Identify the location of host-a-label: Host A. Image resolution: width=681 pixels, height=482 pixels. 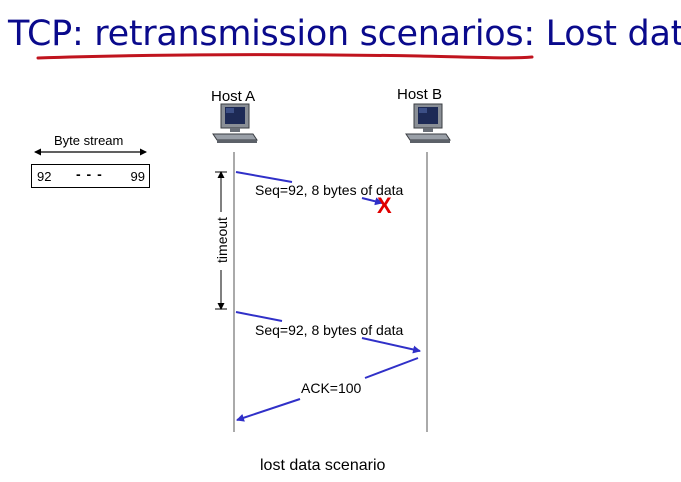
(233, 96).